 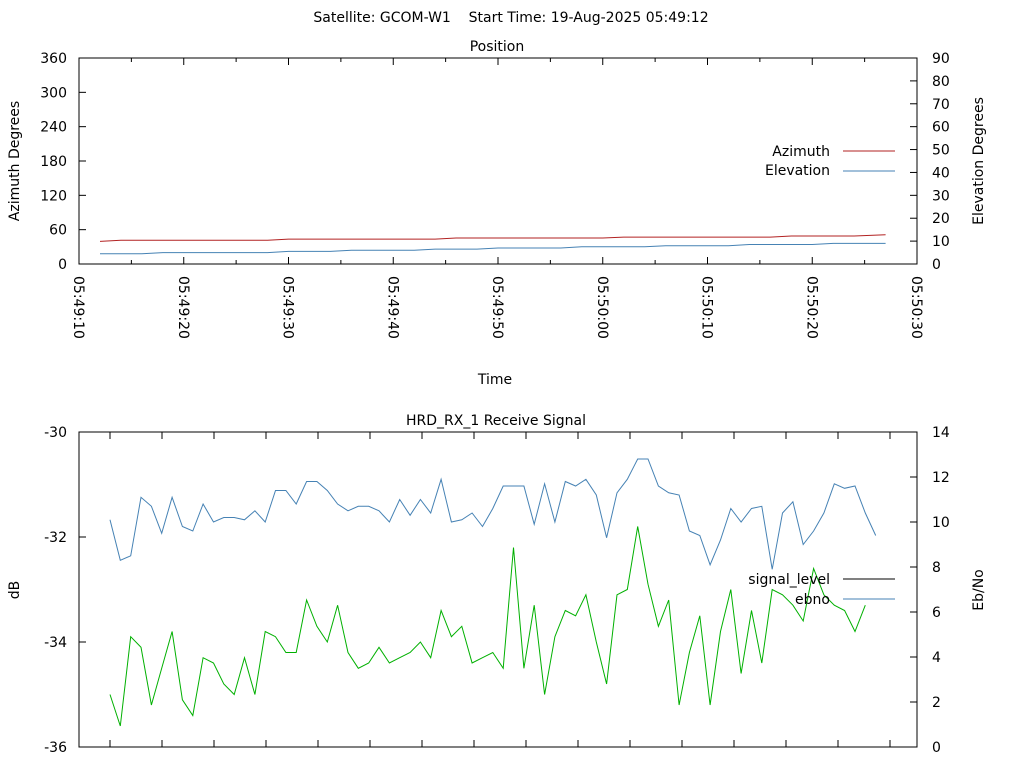 I want to click on azimuth-tick-label: 0, so click(x=62, y=265).